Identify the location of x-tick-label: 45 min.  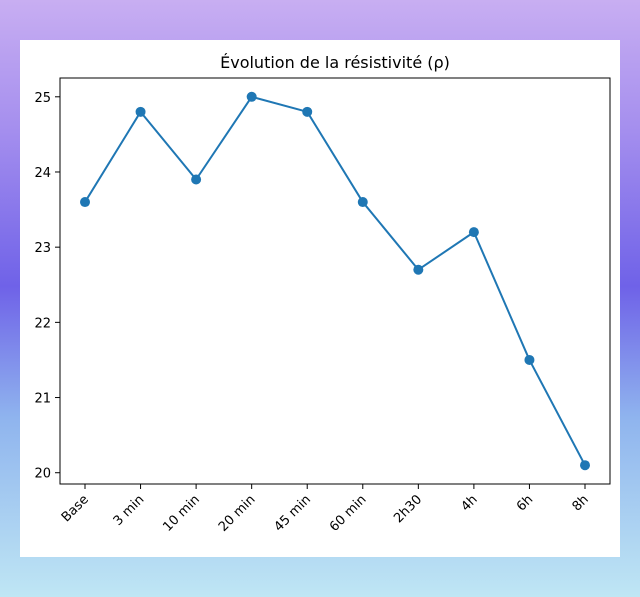
(292, 513).